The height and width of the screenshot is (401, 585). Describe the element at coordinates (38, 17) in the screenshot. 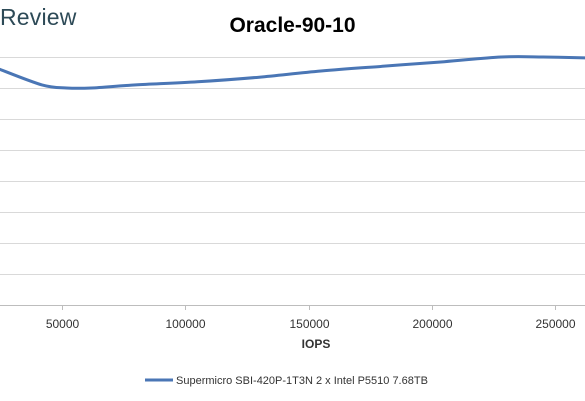

I see `brand-logo-text: Review` at that location.